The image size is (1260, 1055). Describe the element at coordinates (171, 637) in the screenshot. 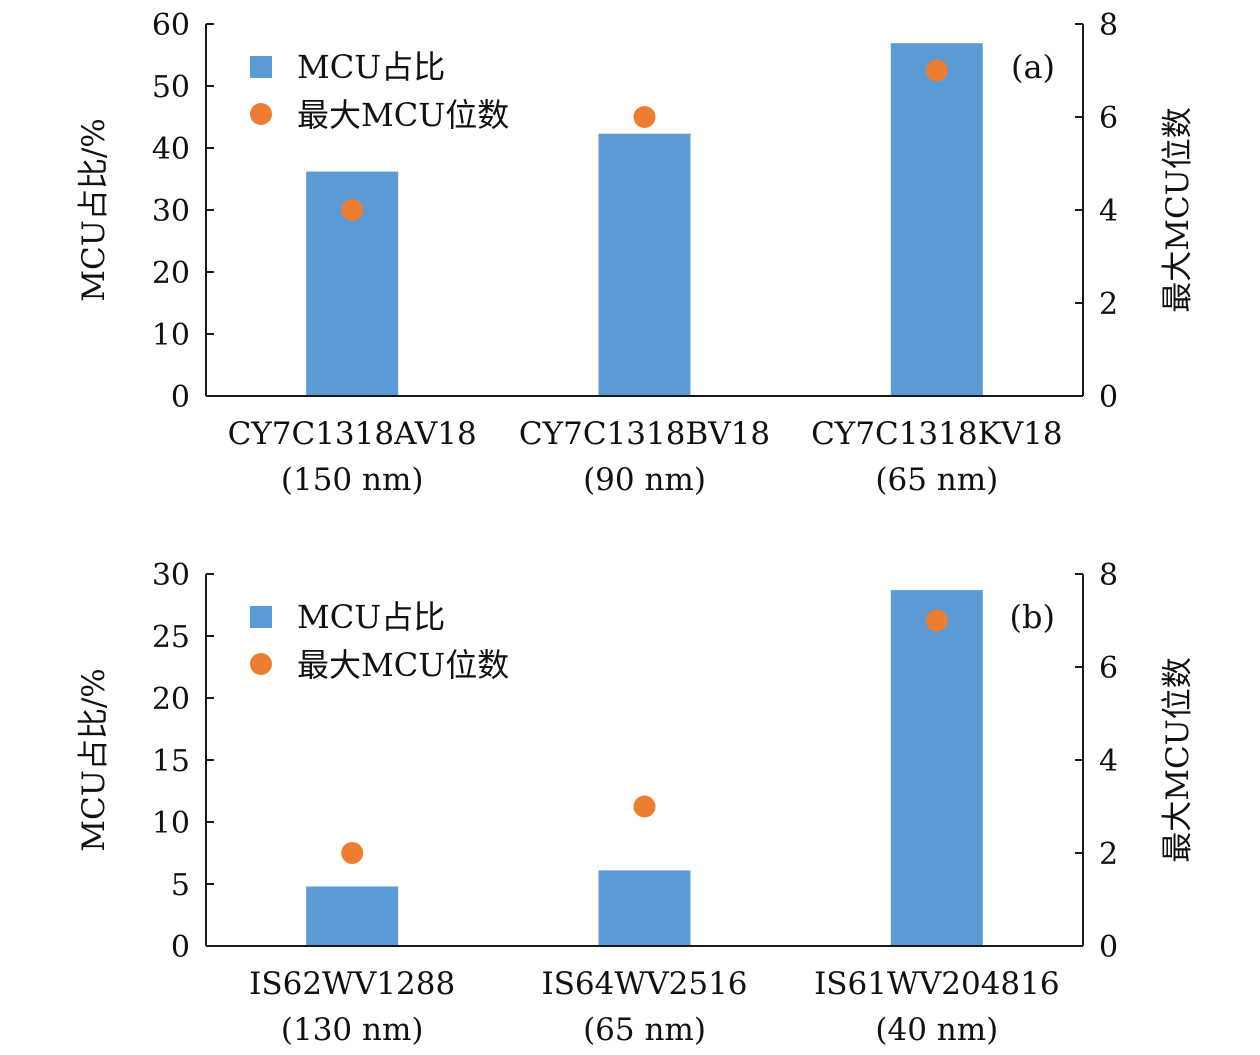

I see `left-tick-label: 25` at that location.